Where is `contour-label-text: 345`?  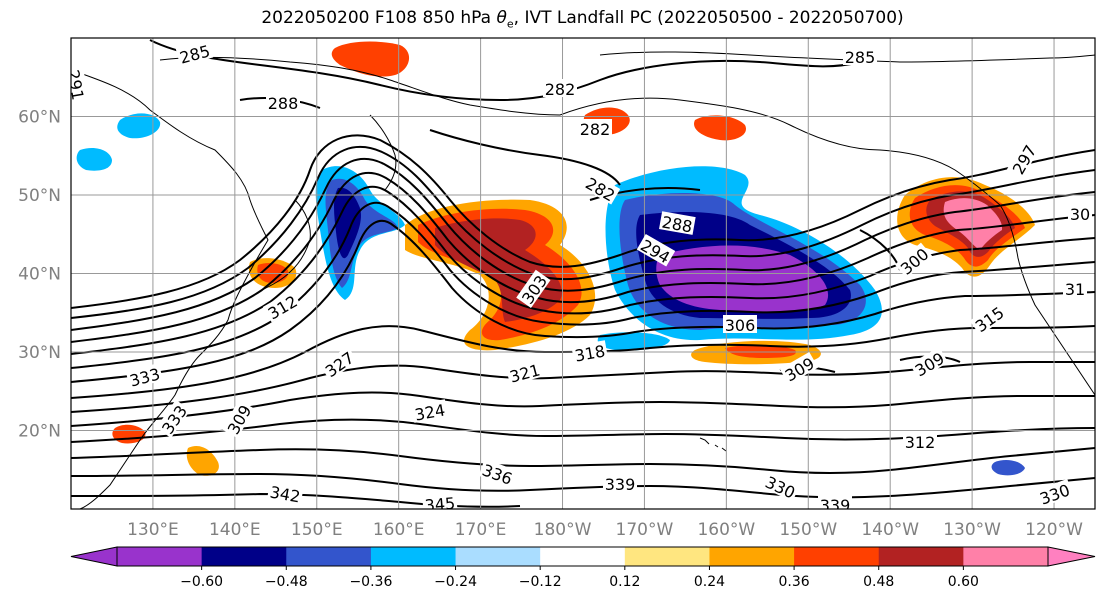
contour-label-text: 345 is located at coordinates (440, 505).